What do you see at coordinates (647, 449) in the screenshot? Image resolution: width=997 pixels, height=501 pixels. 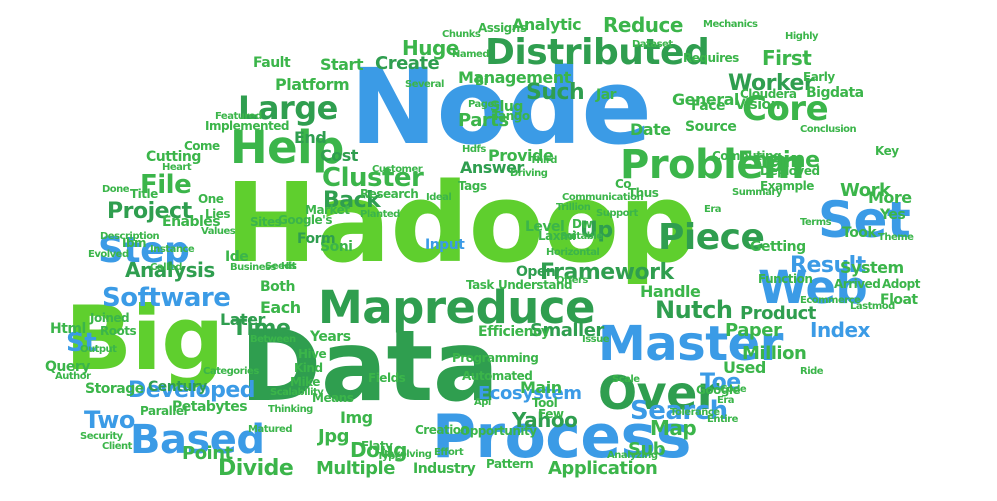 I see `word-sub: Sub` at bounding box center [647, 449].